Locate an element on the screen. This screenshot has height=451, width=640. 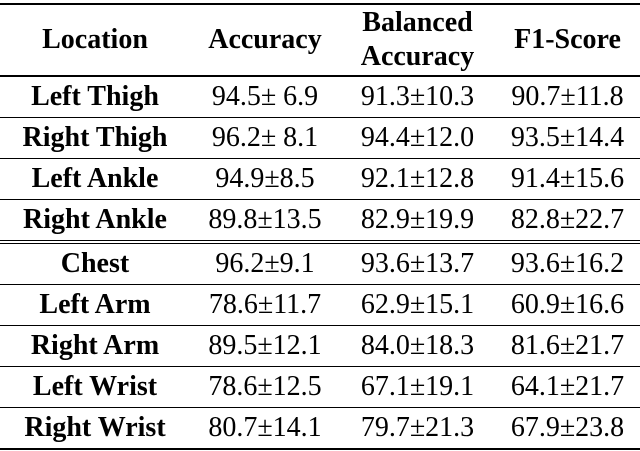
f1-score-cell: 81.6±21.7 is located at coordinates (567, 346).